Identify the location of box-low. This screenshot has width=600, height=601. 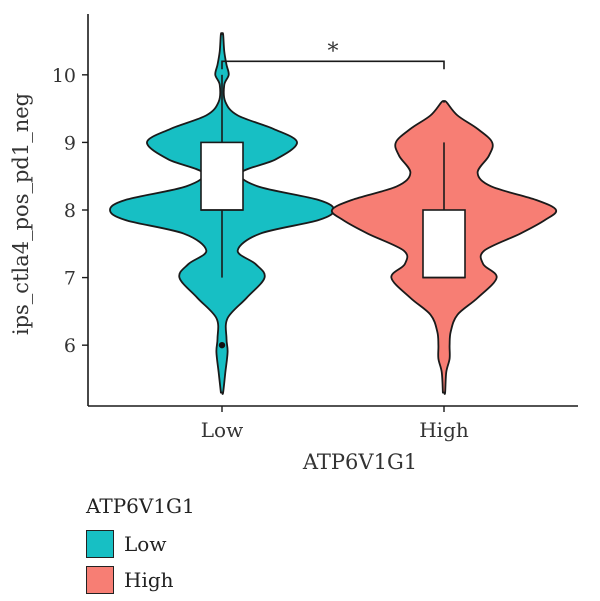
(222, 176).